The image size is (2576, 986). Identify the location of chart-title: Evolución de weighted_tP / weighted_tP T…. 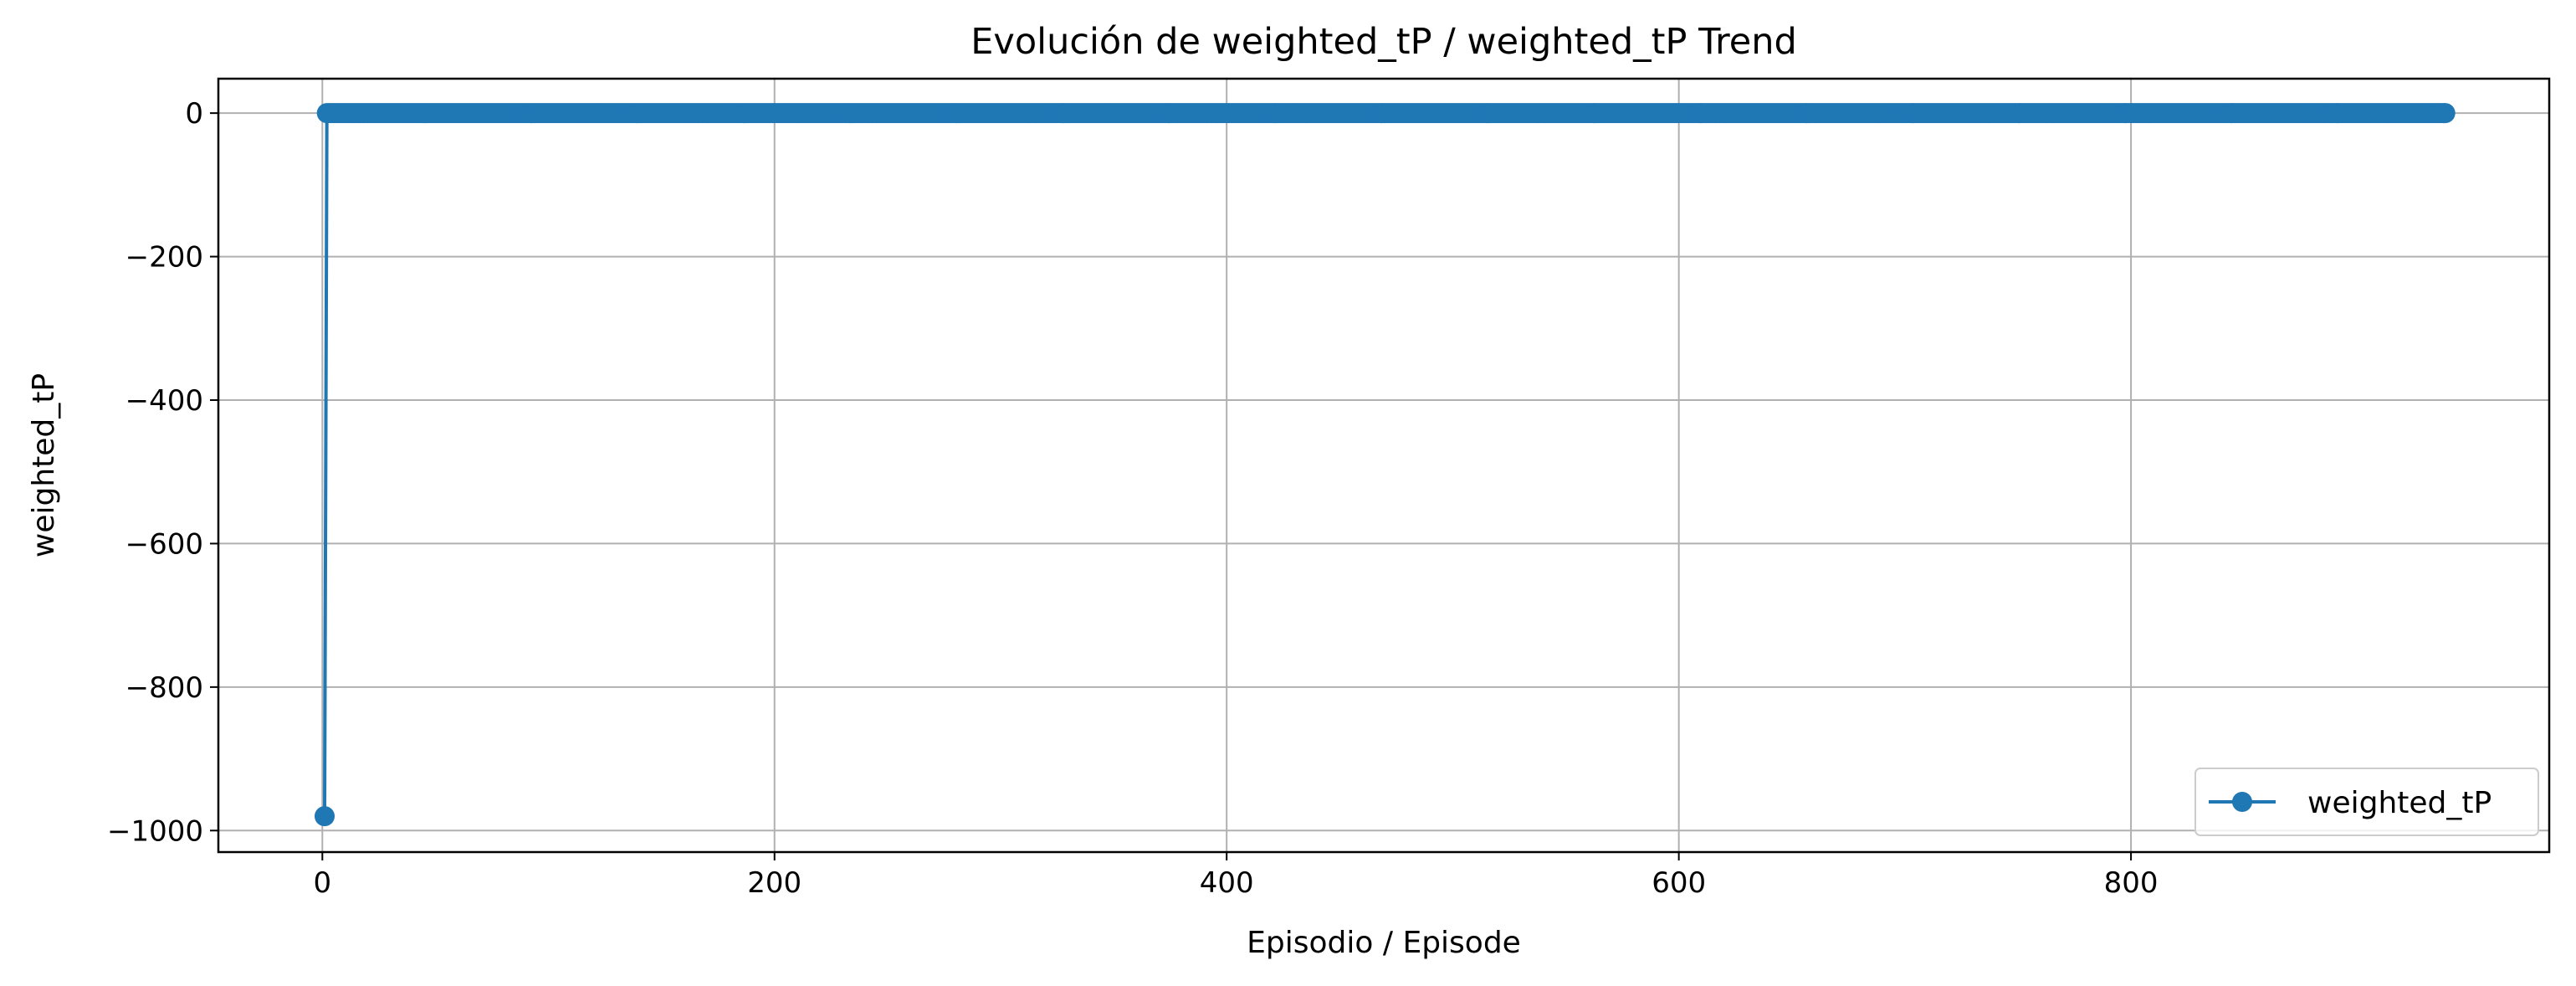
(1384, 42).